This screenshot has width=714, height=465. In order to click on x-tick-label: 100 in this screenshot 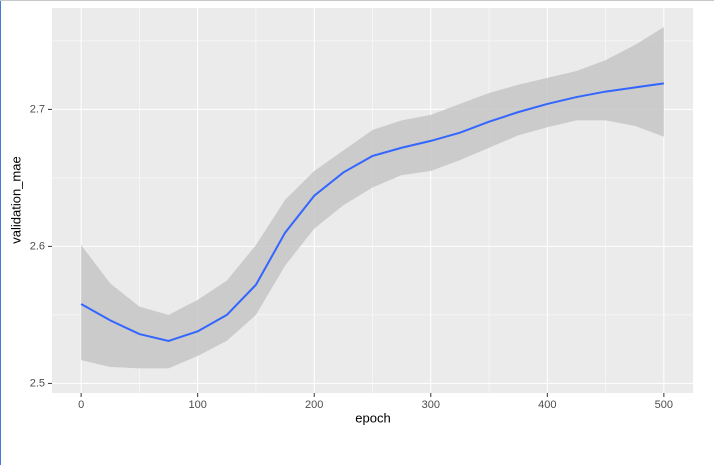, I will do `click(198, 405)`.